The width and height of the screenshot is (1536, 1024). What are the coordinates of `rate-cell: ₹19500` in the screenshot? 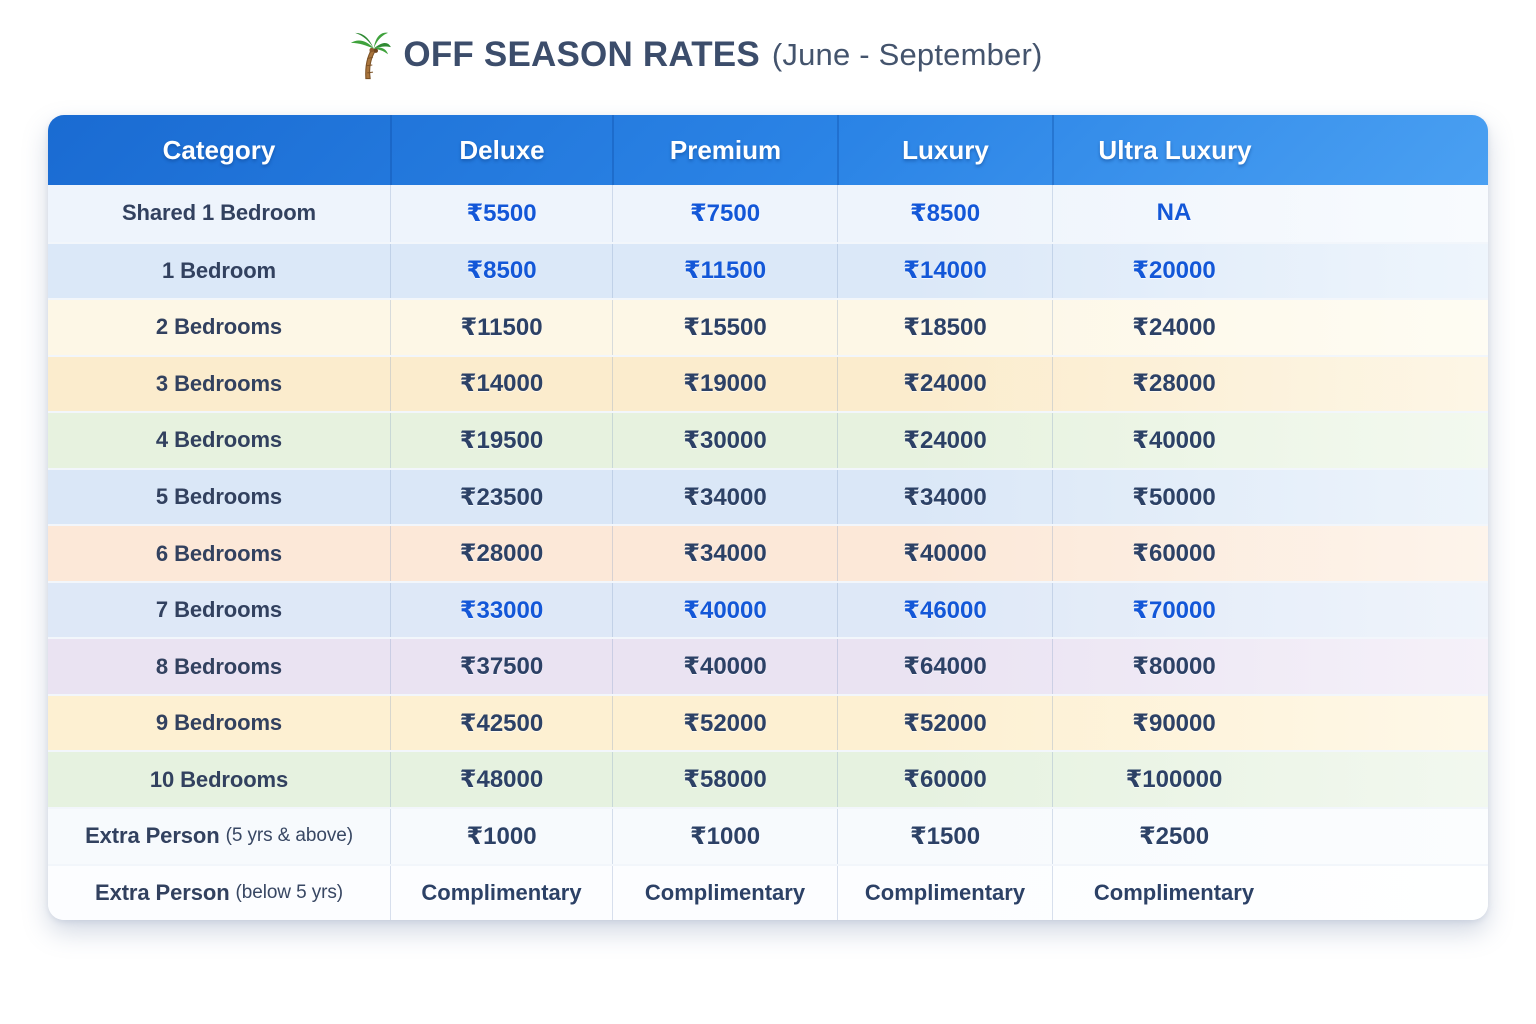 It's located at (501, 440).